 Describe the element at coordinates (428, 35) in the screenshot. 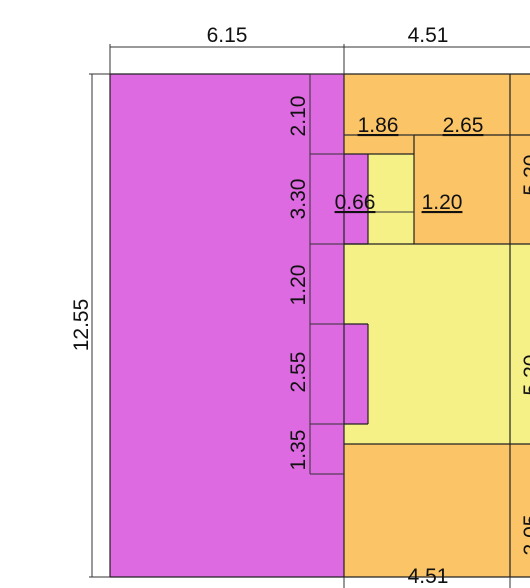

I see `dim-top-right-width: 4.51` at that location.